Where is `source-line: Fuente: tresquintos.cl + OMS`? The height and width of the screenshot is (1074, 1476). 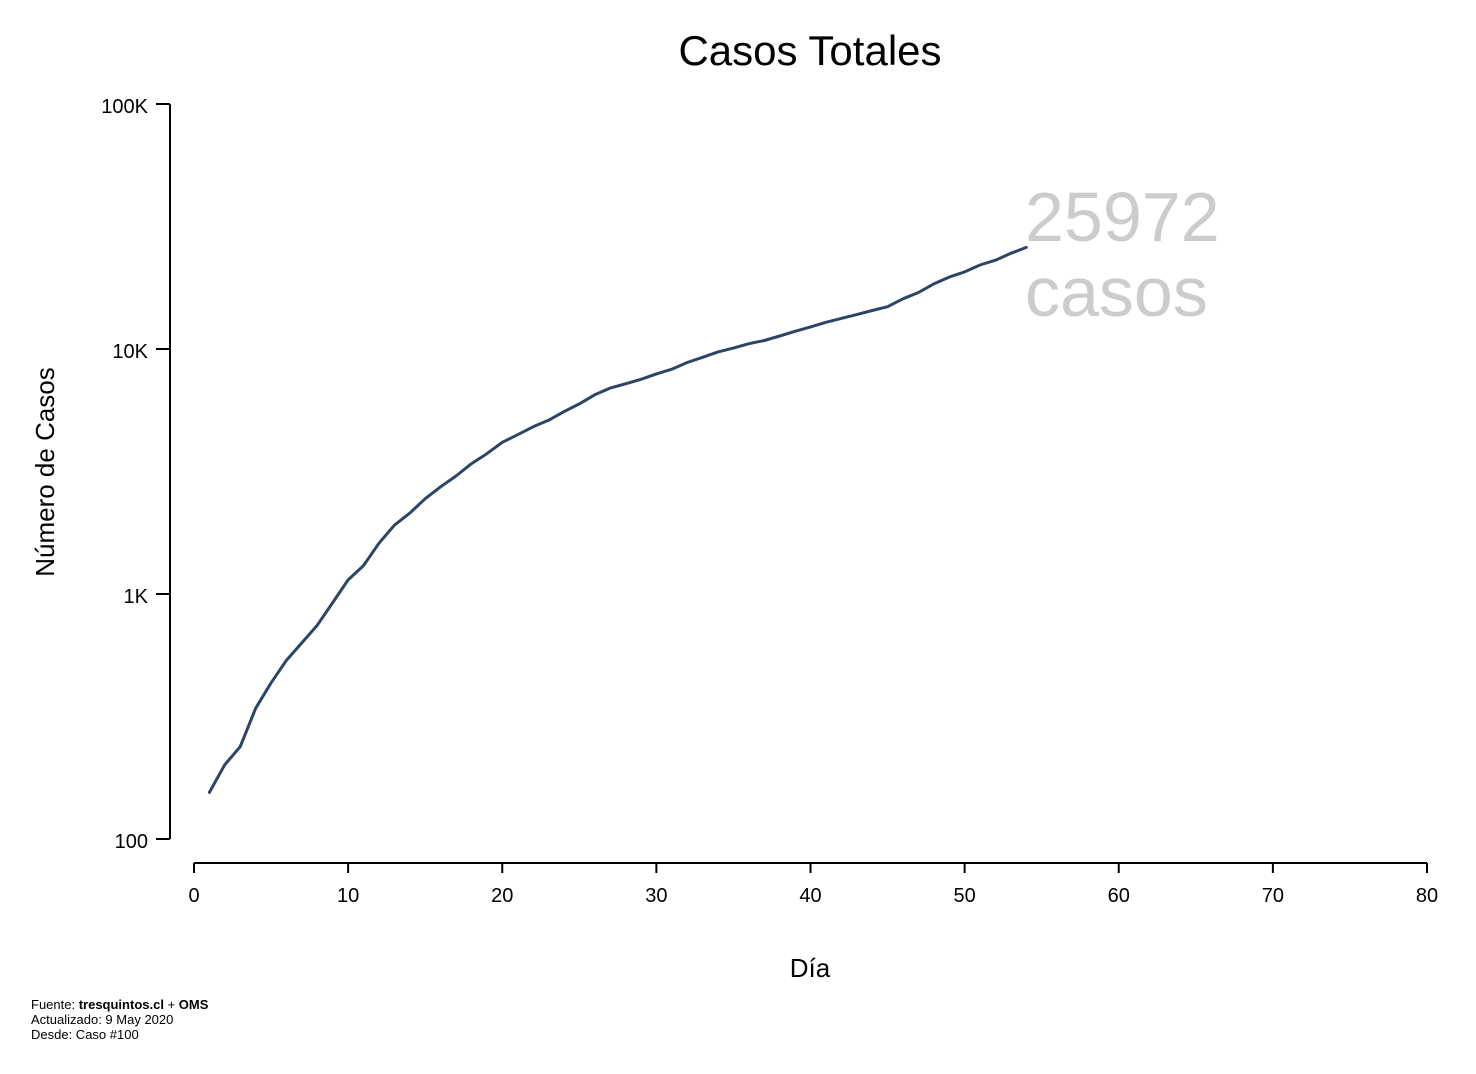 source-line: Fuente: tresquintos.cl + OMS is located at coordinates (119, 1004).